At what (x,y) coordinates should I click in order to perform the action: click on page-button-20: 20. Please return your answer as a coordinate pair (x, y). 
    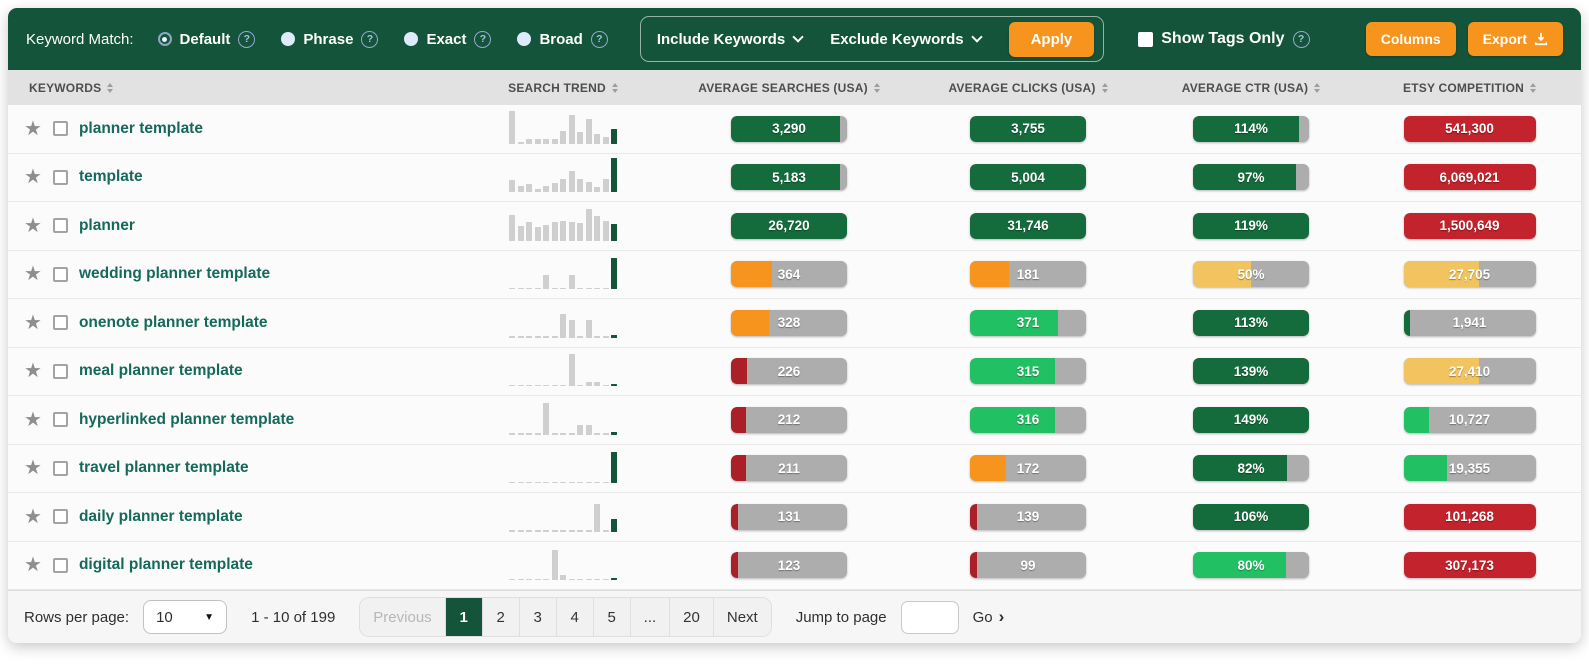
    Looking at the image, I should click on (692, 617).